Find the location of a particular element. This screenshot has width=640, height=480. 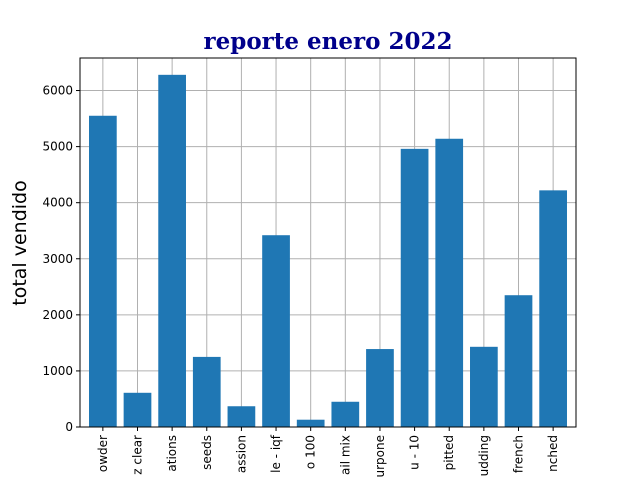

chart-title: reporte enero 2022 is located at coordinates (327, 41).